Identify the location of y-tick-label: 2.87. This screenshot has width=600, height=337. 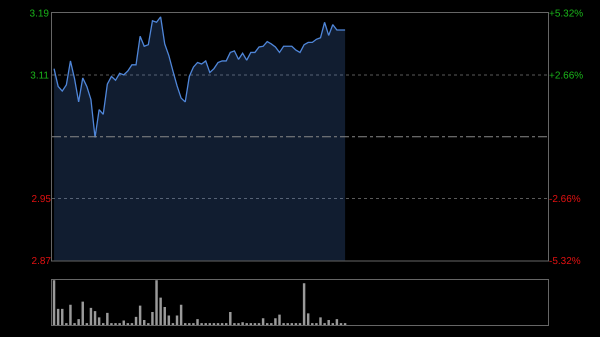
(42, 261).